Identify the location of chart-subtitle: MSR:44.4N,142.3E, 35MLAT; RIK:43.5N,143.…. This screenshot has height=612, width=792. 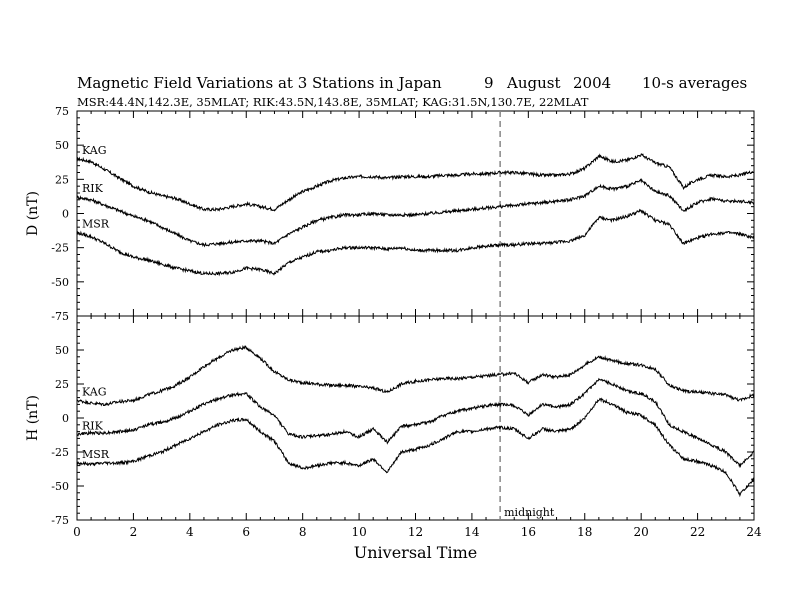
(333, 102).